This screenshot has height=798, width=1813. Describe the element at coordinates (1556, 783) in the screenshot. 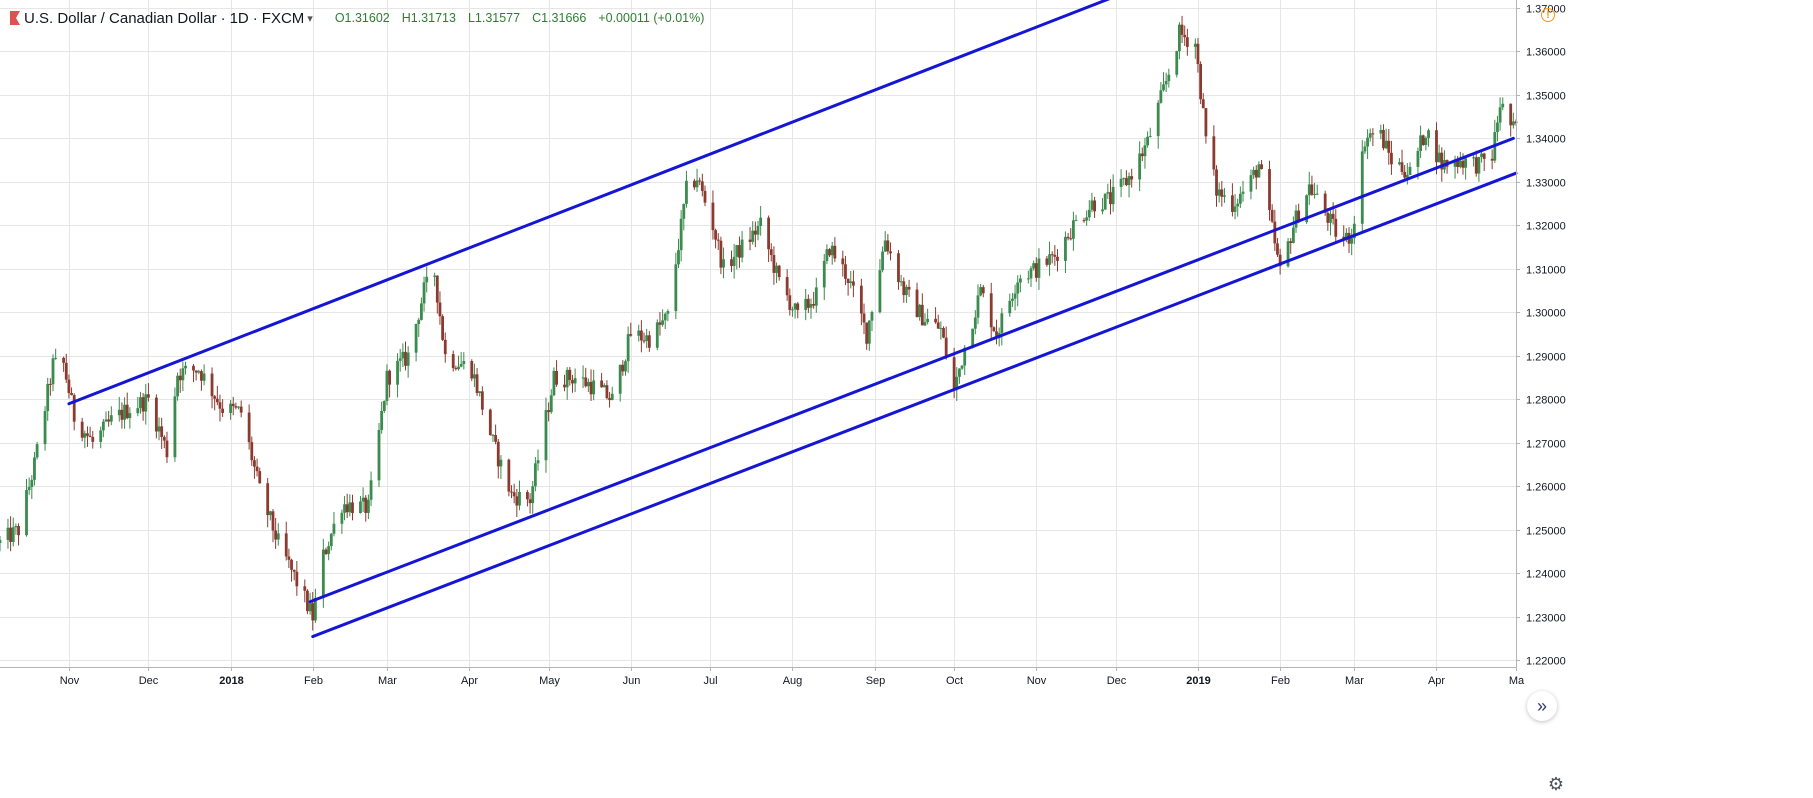

I see `gear-icon: ⚙` at that location.